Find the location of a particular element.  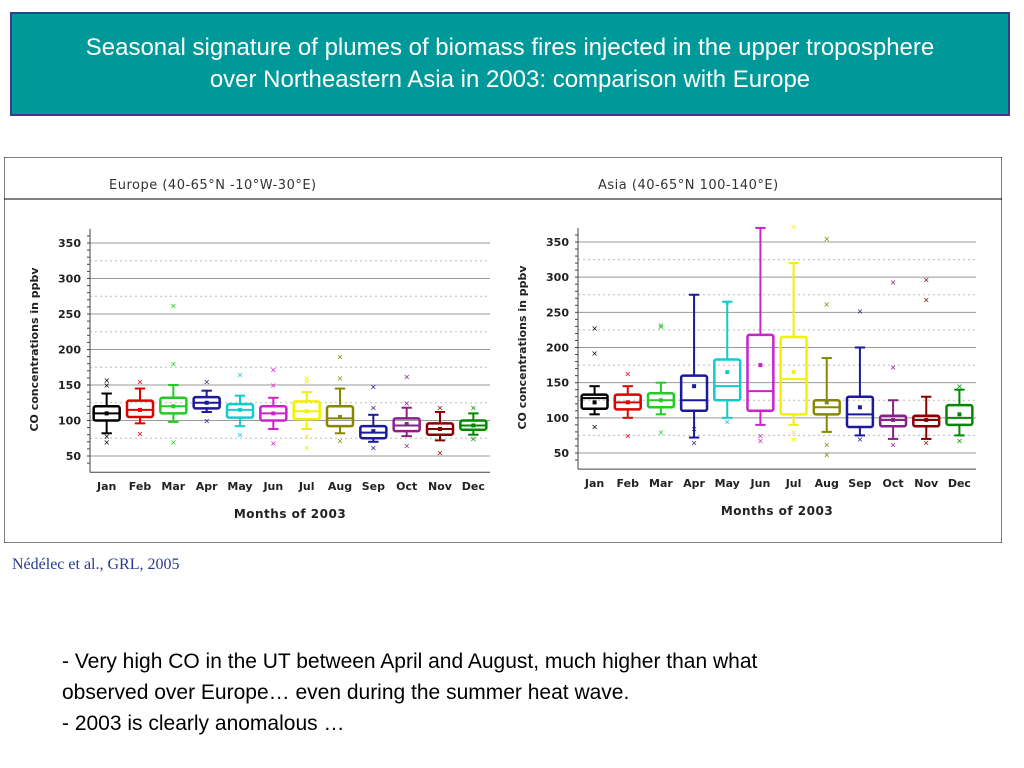

box-nov: ×× is located at coordinates (440, 430).